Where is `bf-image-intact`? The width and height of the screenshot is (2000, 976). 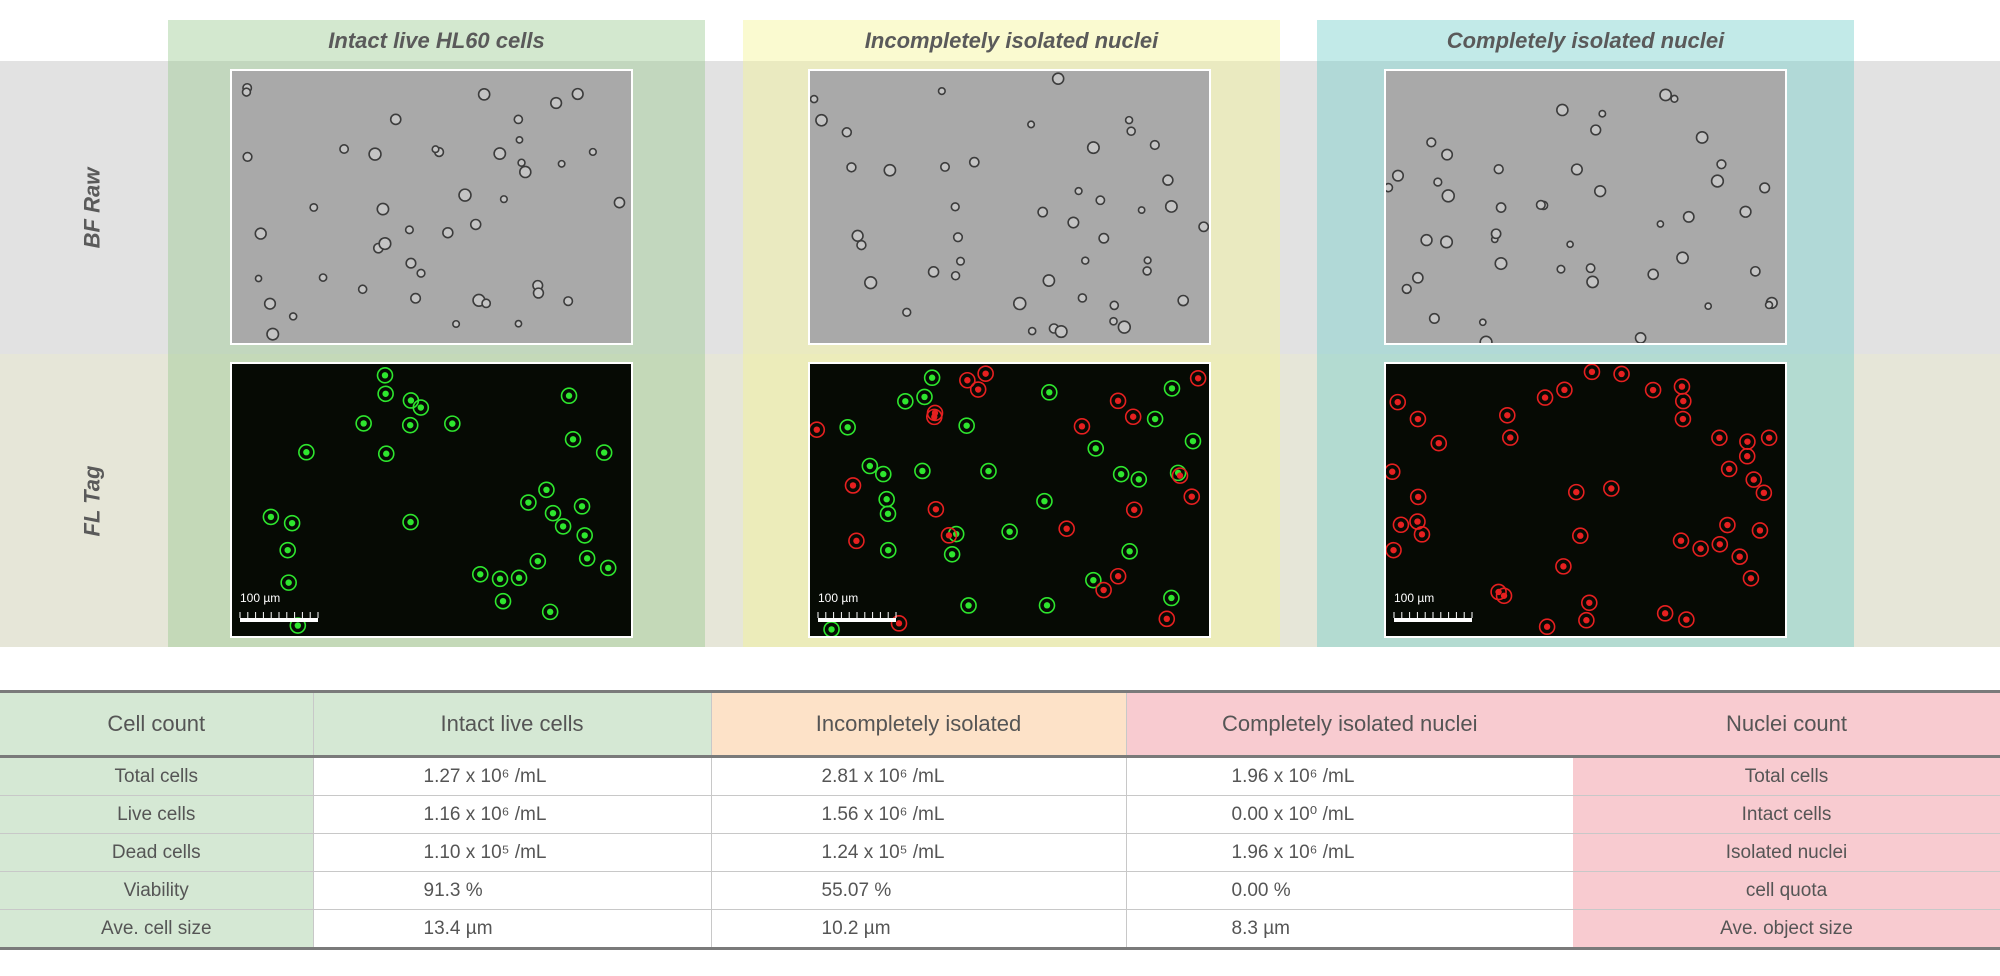
bf-image-intact is located at coordinates (431, 207).